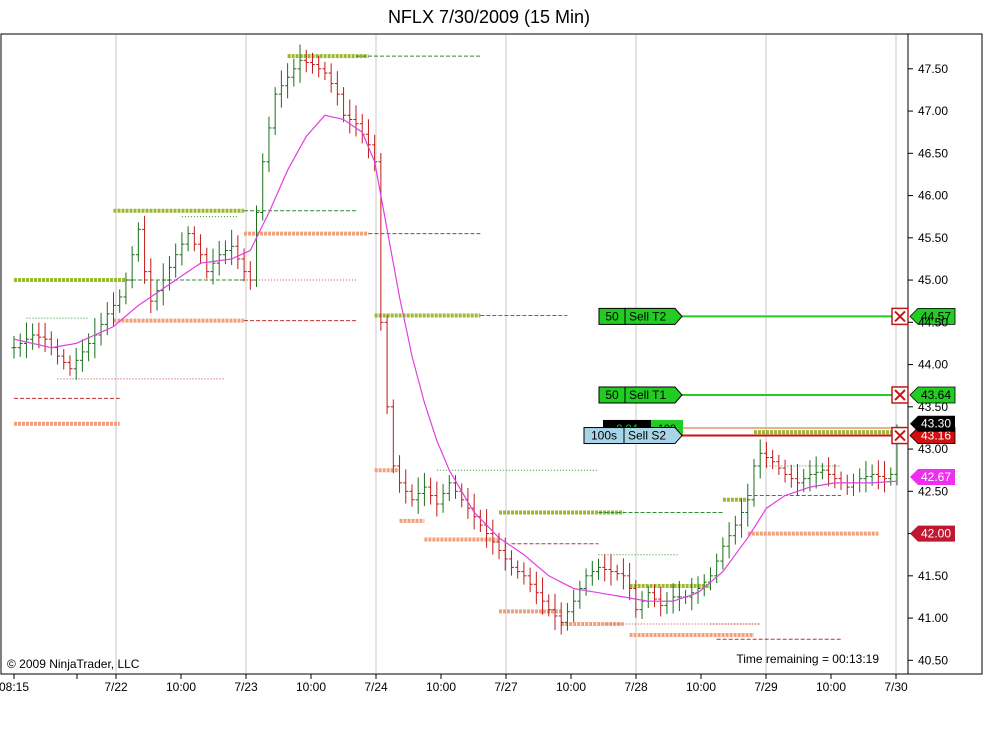 The width and height of the screenshot is (984, 729). I want to click on y-tick-label: 43.50, so click(933, 407).